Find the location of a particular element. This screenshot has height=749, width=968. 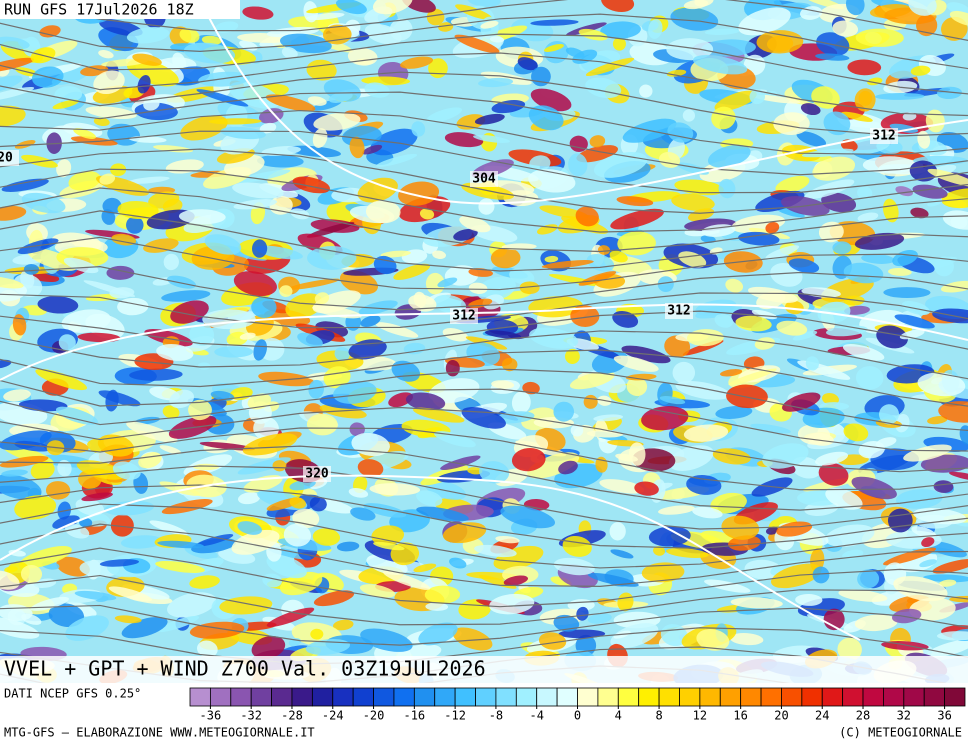

run-label: RUN GFS 17Jul2026 18Z is located at coordinates (99, 10).